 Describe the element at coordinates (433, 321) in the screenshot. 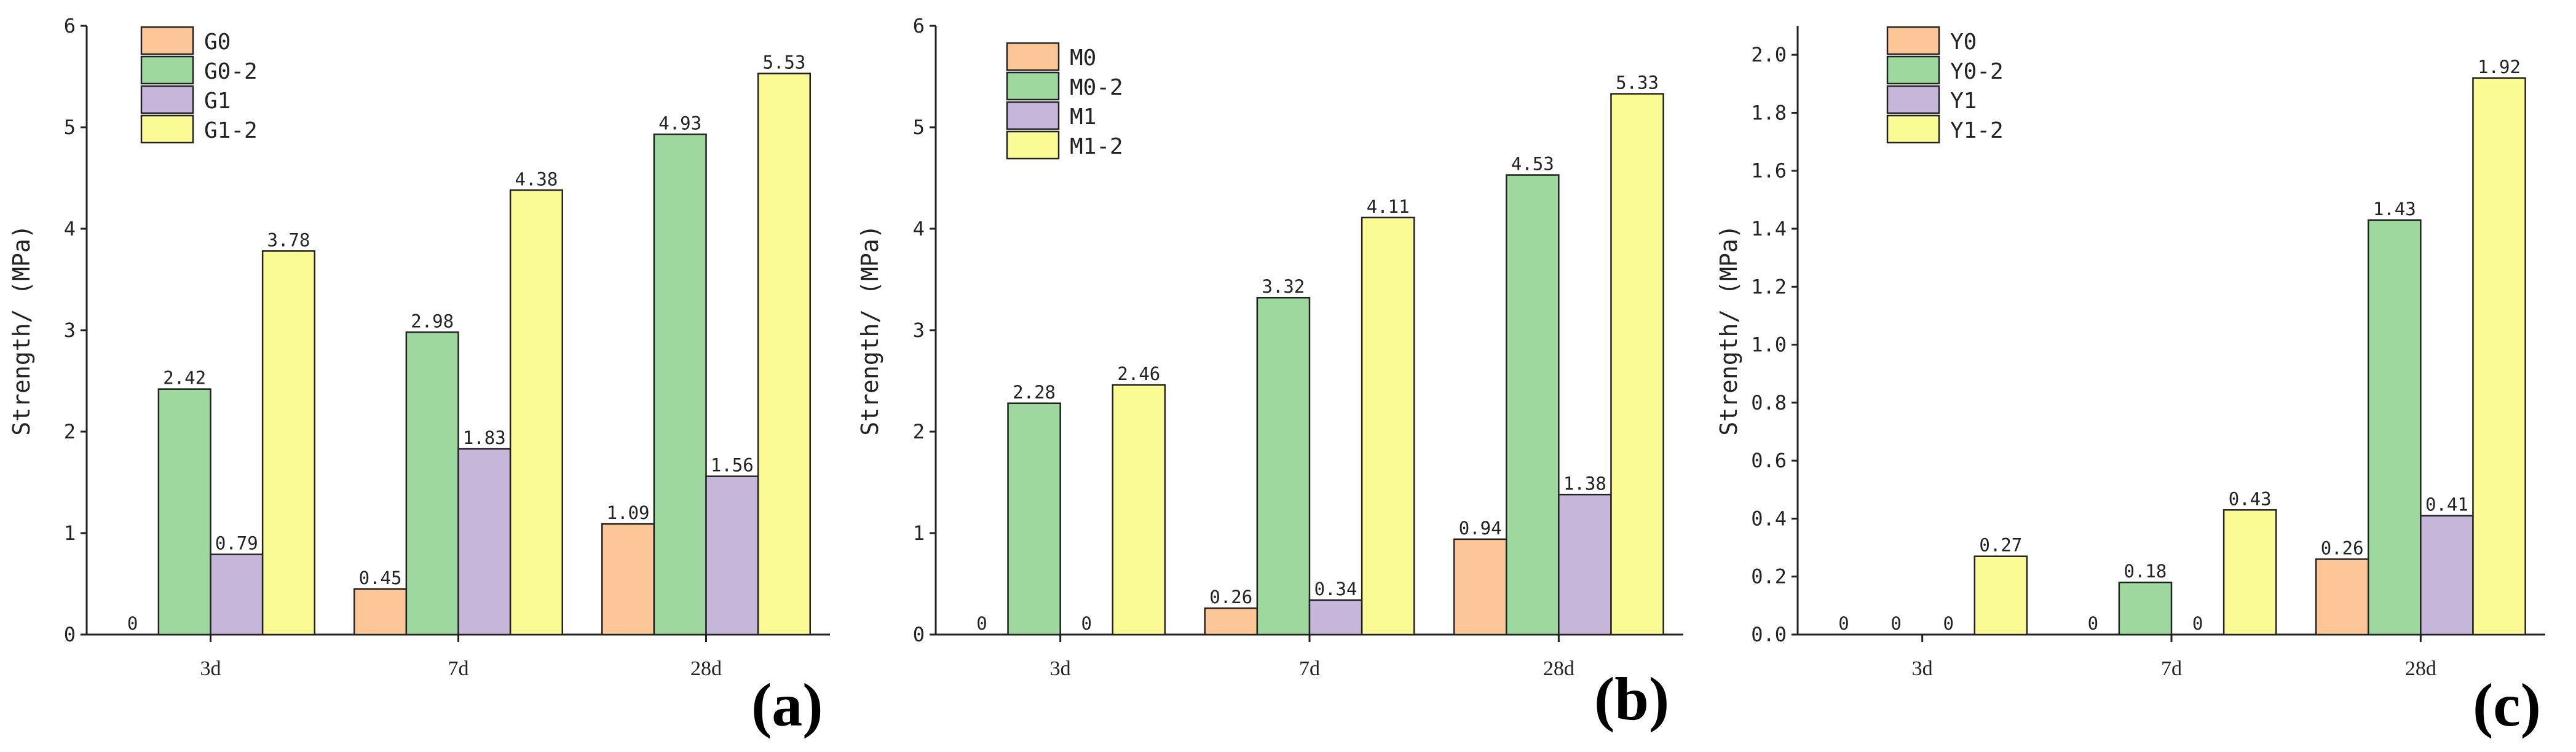

I see `data-label: 2.98` at that location.